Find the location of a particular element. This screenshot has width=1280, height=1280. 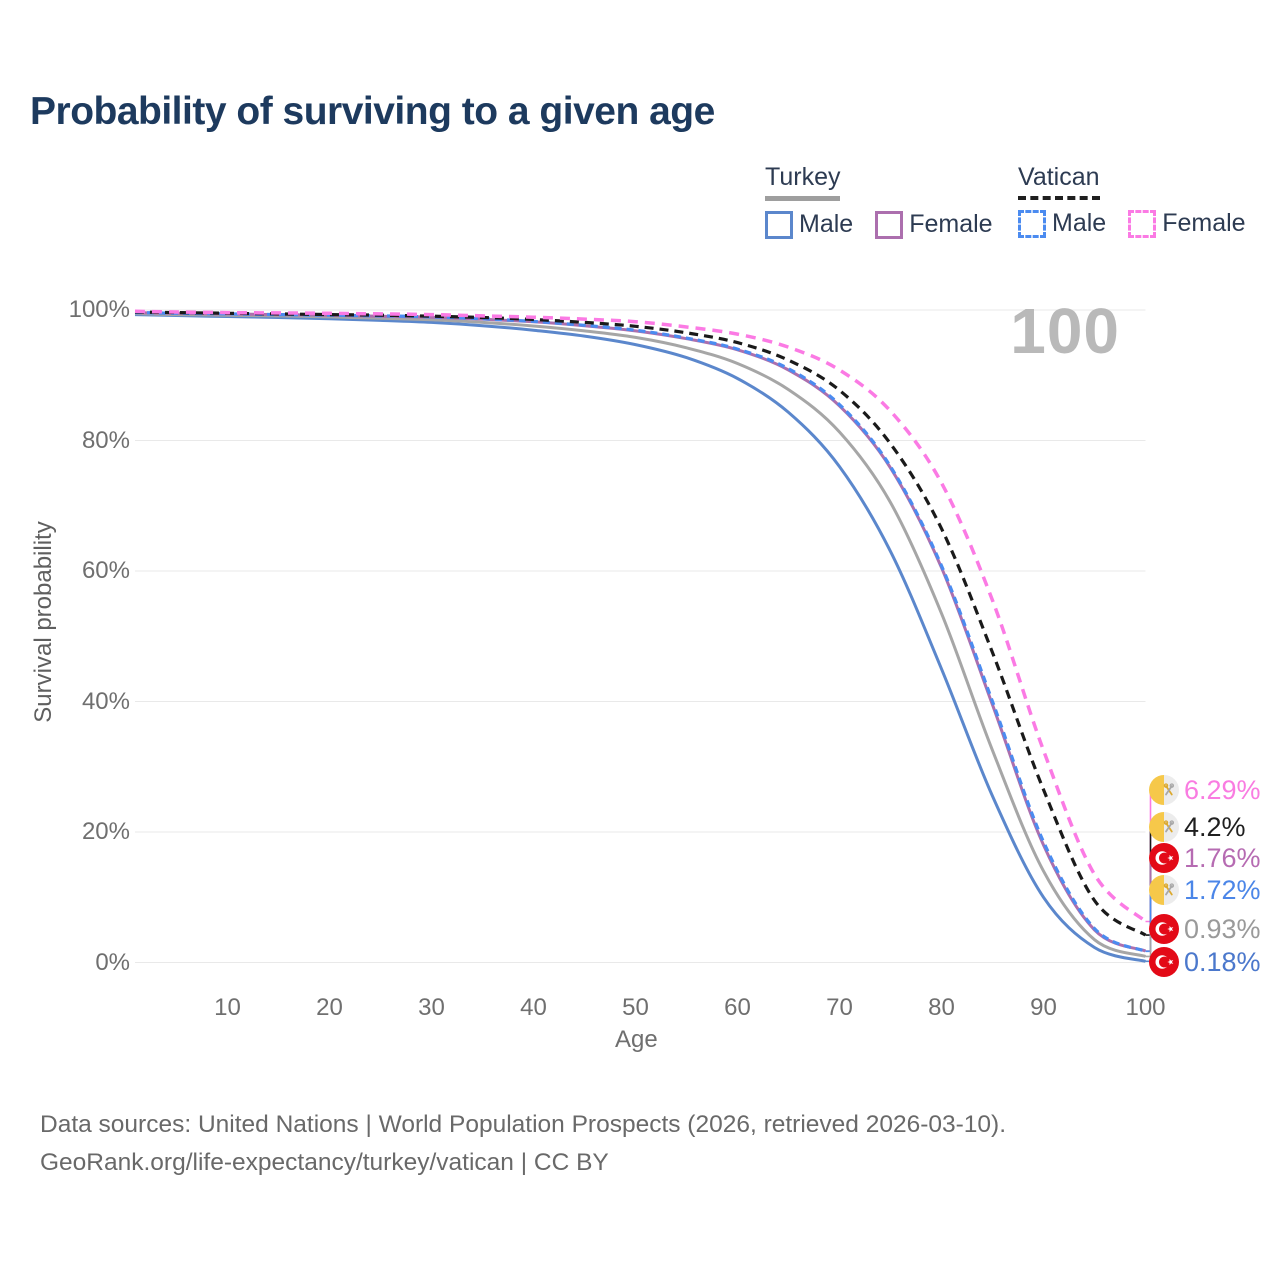

end-label-value: 1.72% is located at coordinates (1222, 889).